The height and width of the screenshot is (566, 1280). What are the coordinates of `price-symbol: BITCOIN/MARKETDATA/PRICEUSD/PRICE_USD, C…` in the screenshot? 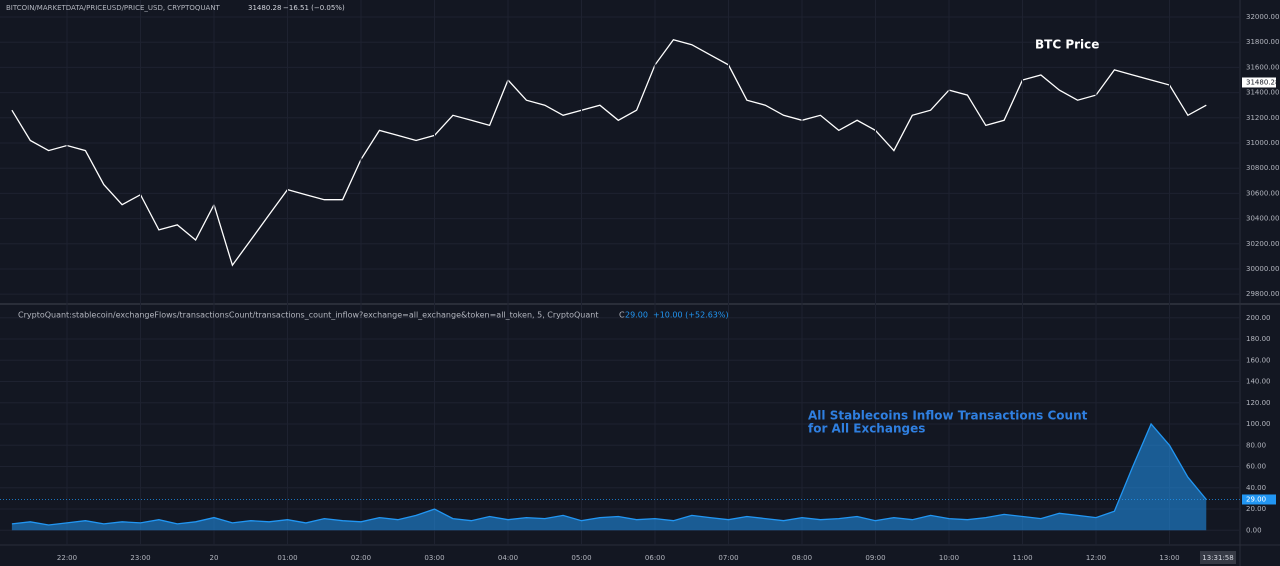 It's located at (113, 8).